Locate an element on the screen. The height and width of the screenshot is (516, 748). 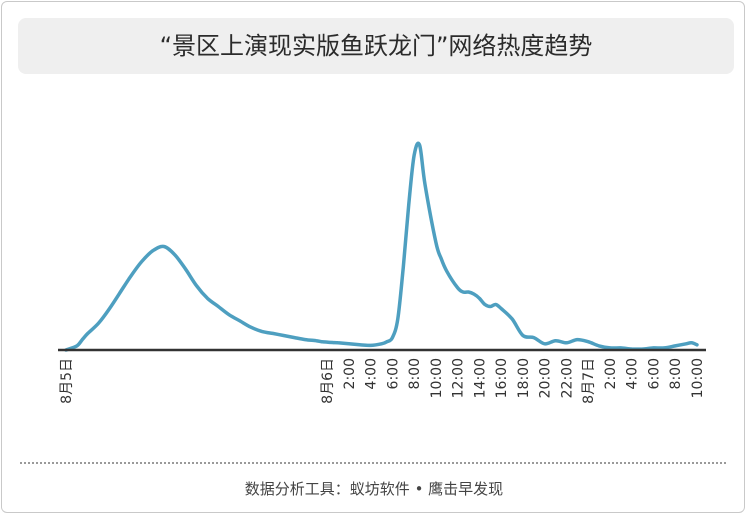
x-tick-label: 22:00 is located at coordinates (567, 378).